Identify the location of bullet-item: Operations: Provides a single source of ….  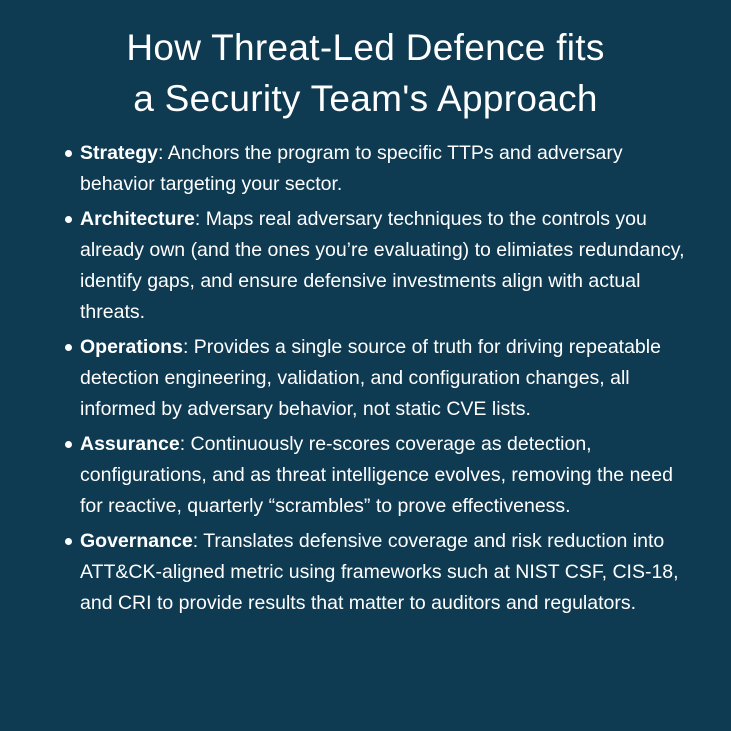
(379, 378).